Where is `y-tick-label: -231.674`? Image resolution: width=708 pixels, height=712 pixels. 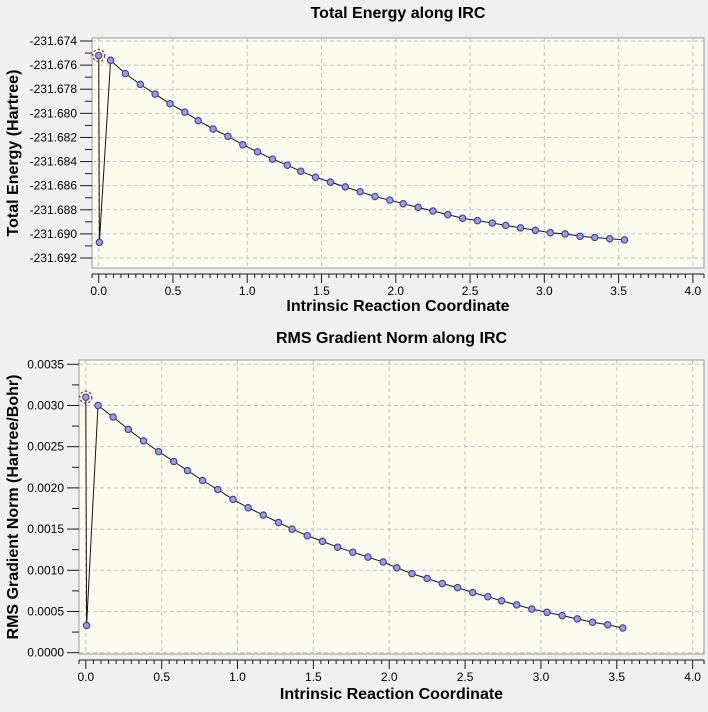 y-tick-label: -231.674 is located at coordinates (54, 41).